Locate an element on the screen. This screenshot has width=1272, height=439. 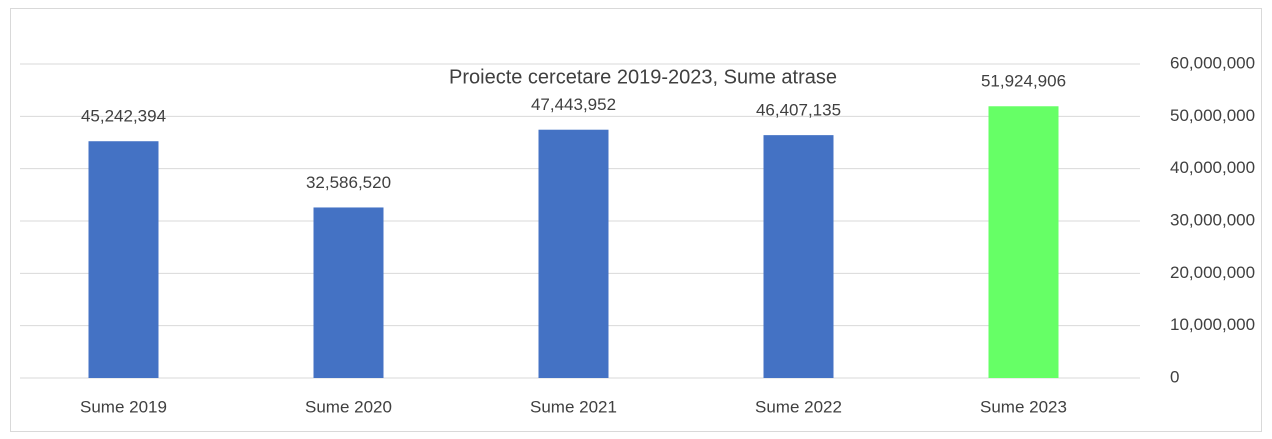
y-tick-label: 10,000,000 is located at coordinates (1212, 324).